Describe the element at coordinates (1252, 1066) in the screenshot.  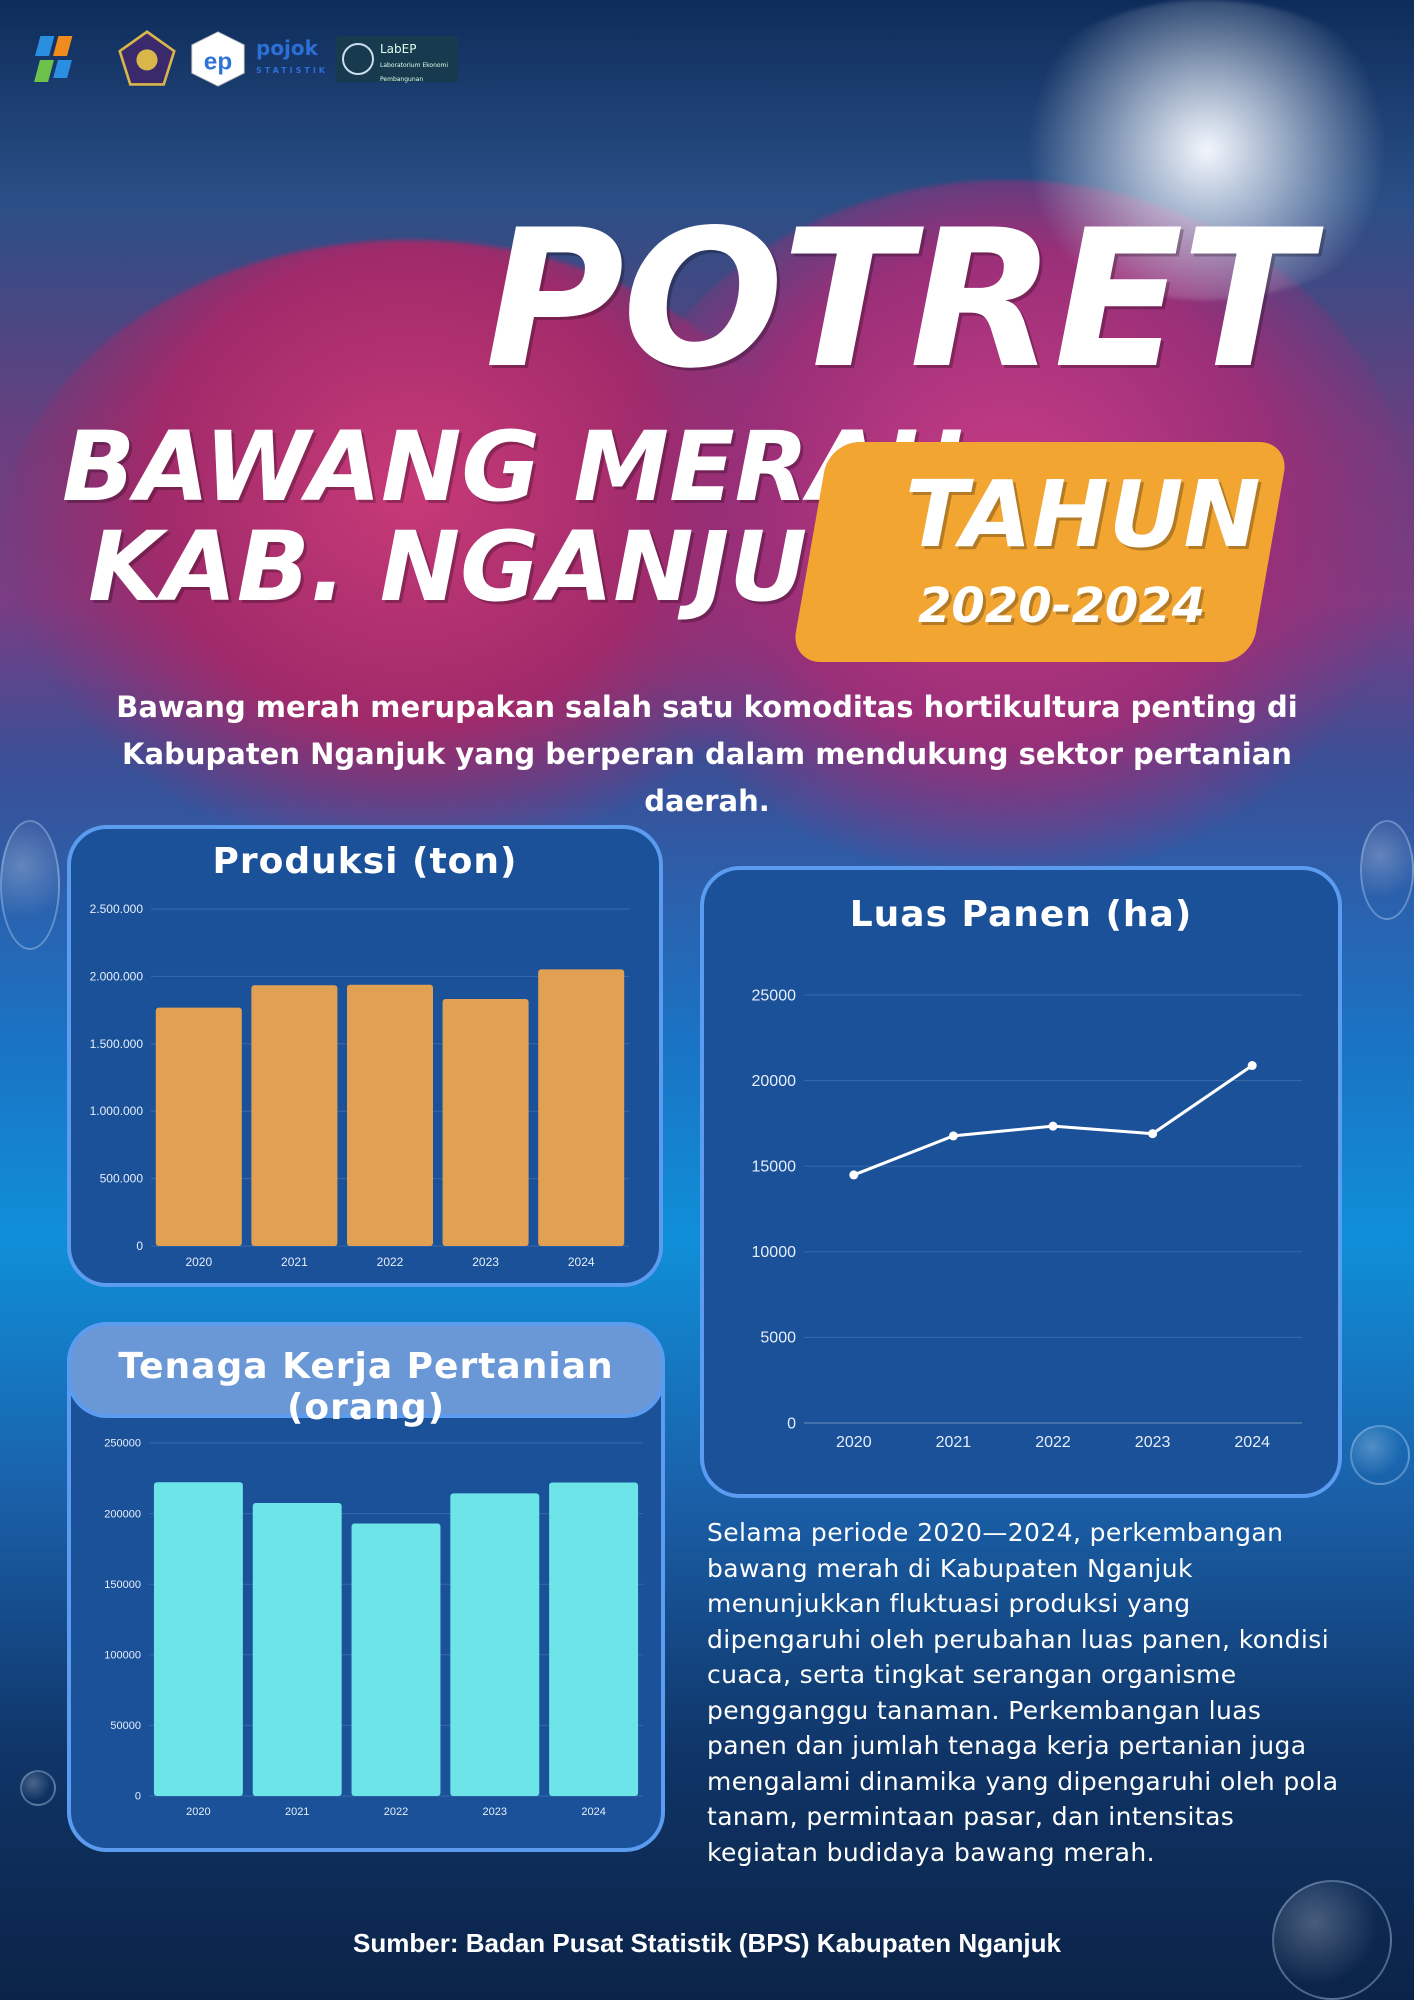
I see `data-point-2024` at that location.